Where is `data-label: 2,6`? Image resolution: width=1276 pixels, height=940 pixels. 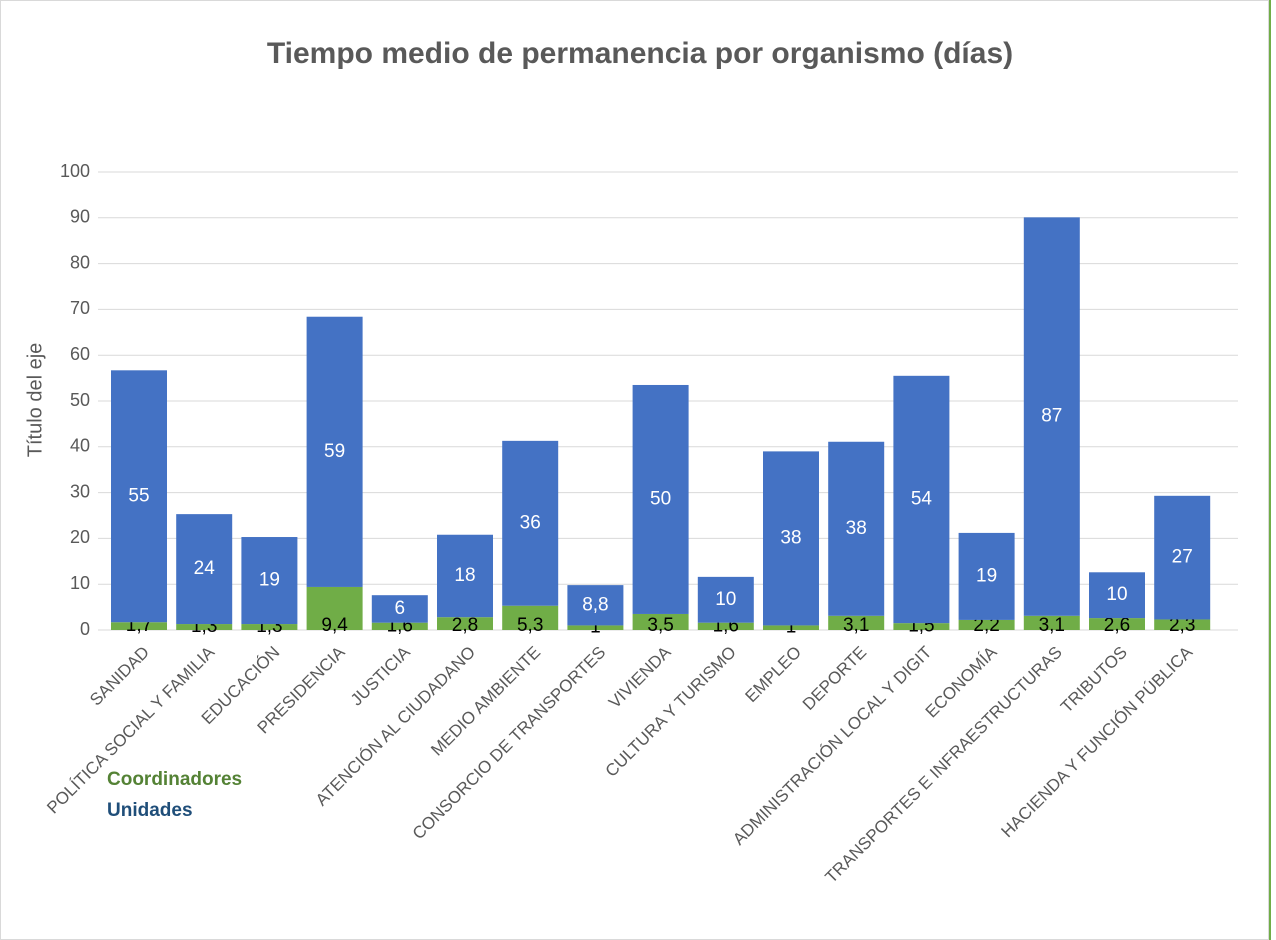
data-label: 2,6 is located at coordinates (1117, 625).